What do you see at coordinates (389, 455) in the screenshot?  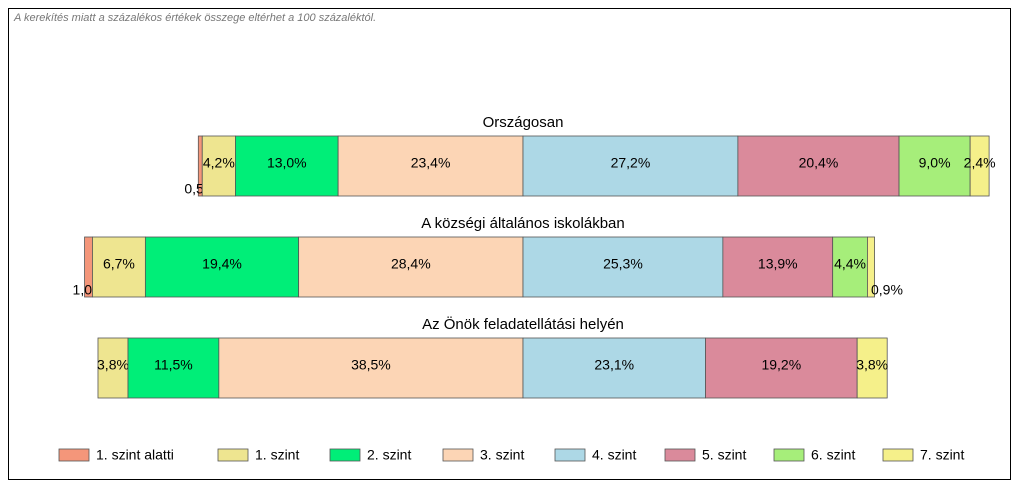 I see `legend-label: 2. szint` at bounding box center [389, 455].